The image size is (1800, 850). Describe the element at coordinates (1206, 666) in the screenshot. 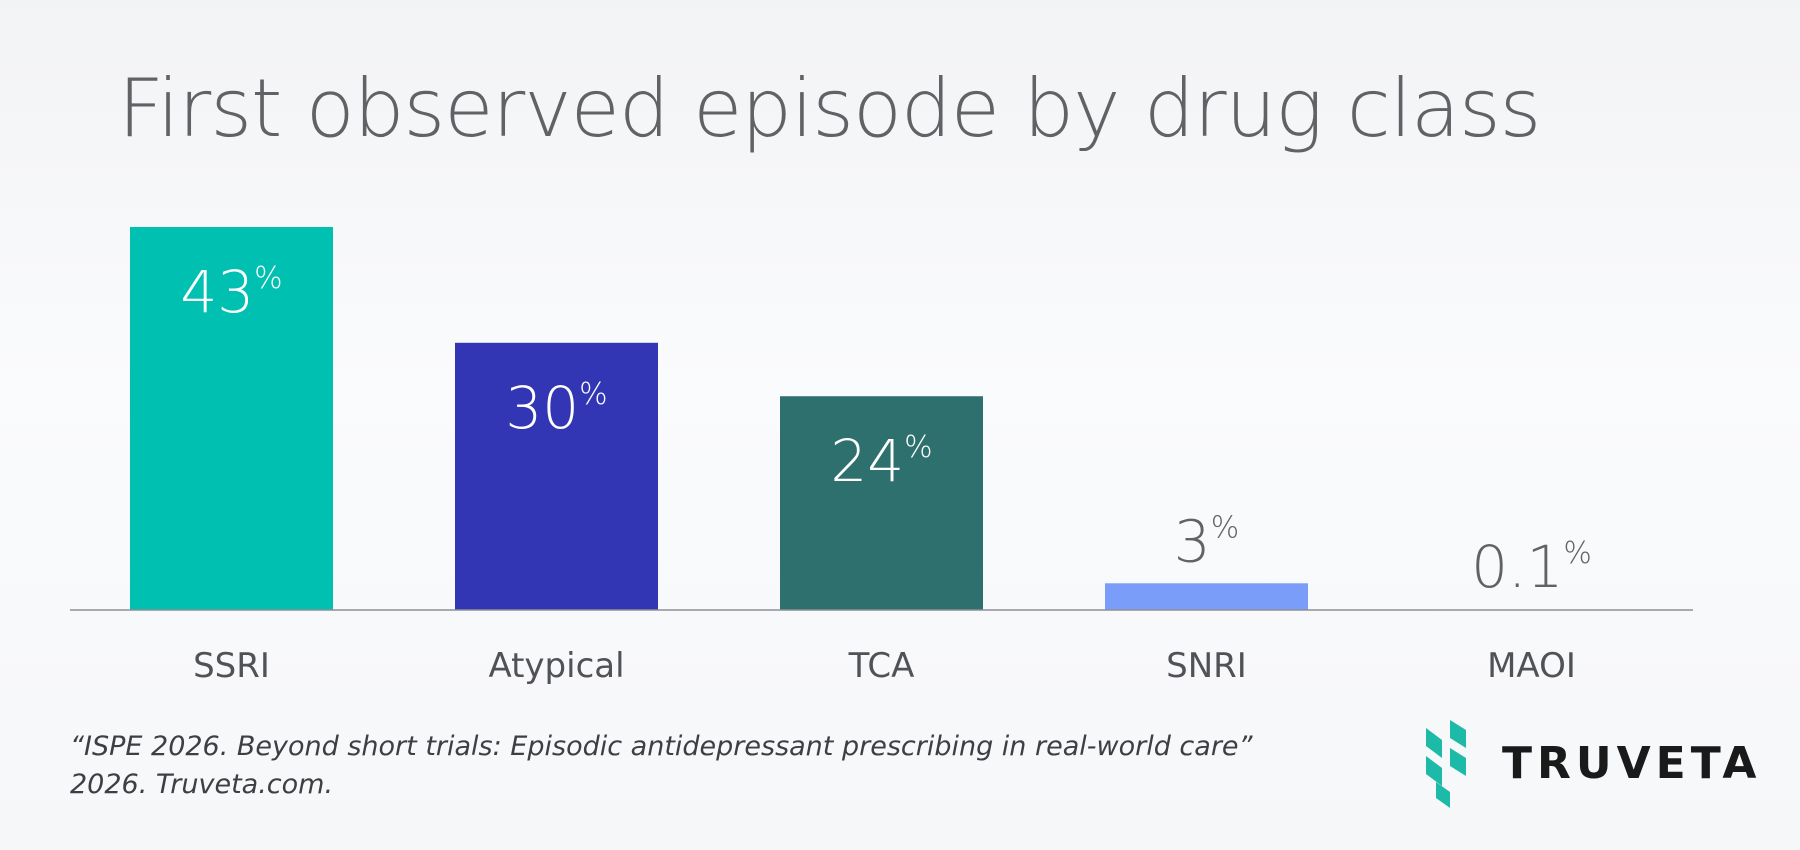

I see `category-label-snri: SNRI` at that location.